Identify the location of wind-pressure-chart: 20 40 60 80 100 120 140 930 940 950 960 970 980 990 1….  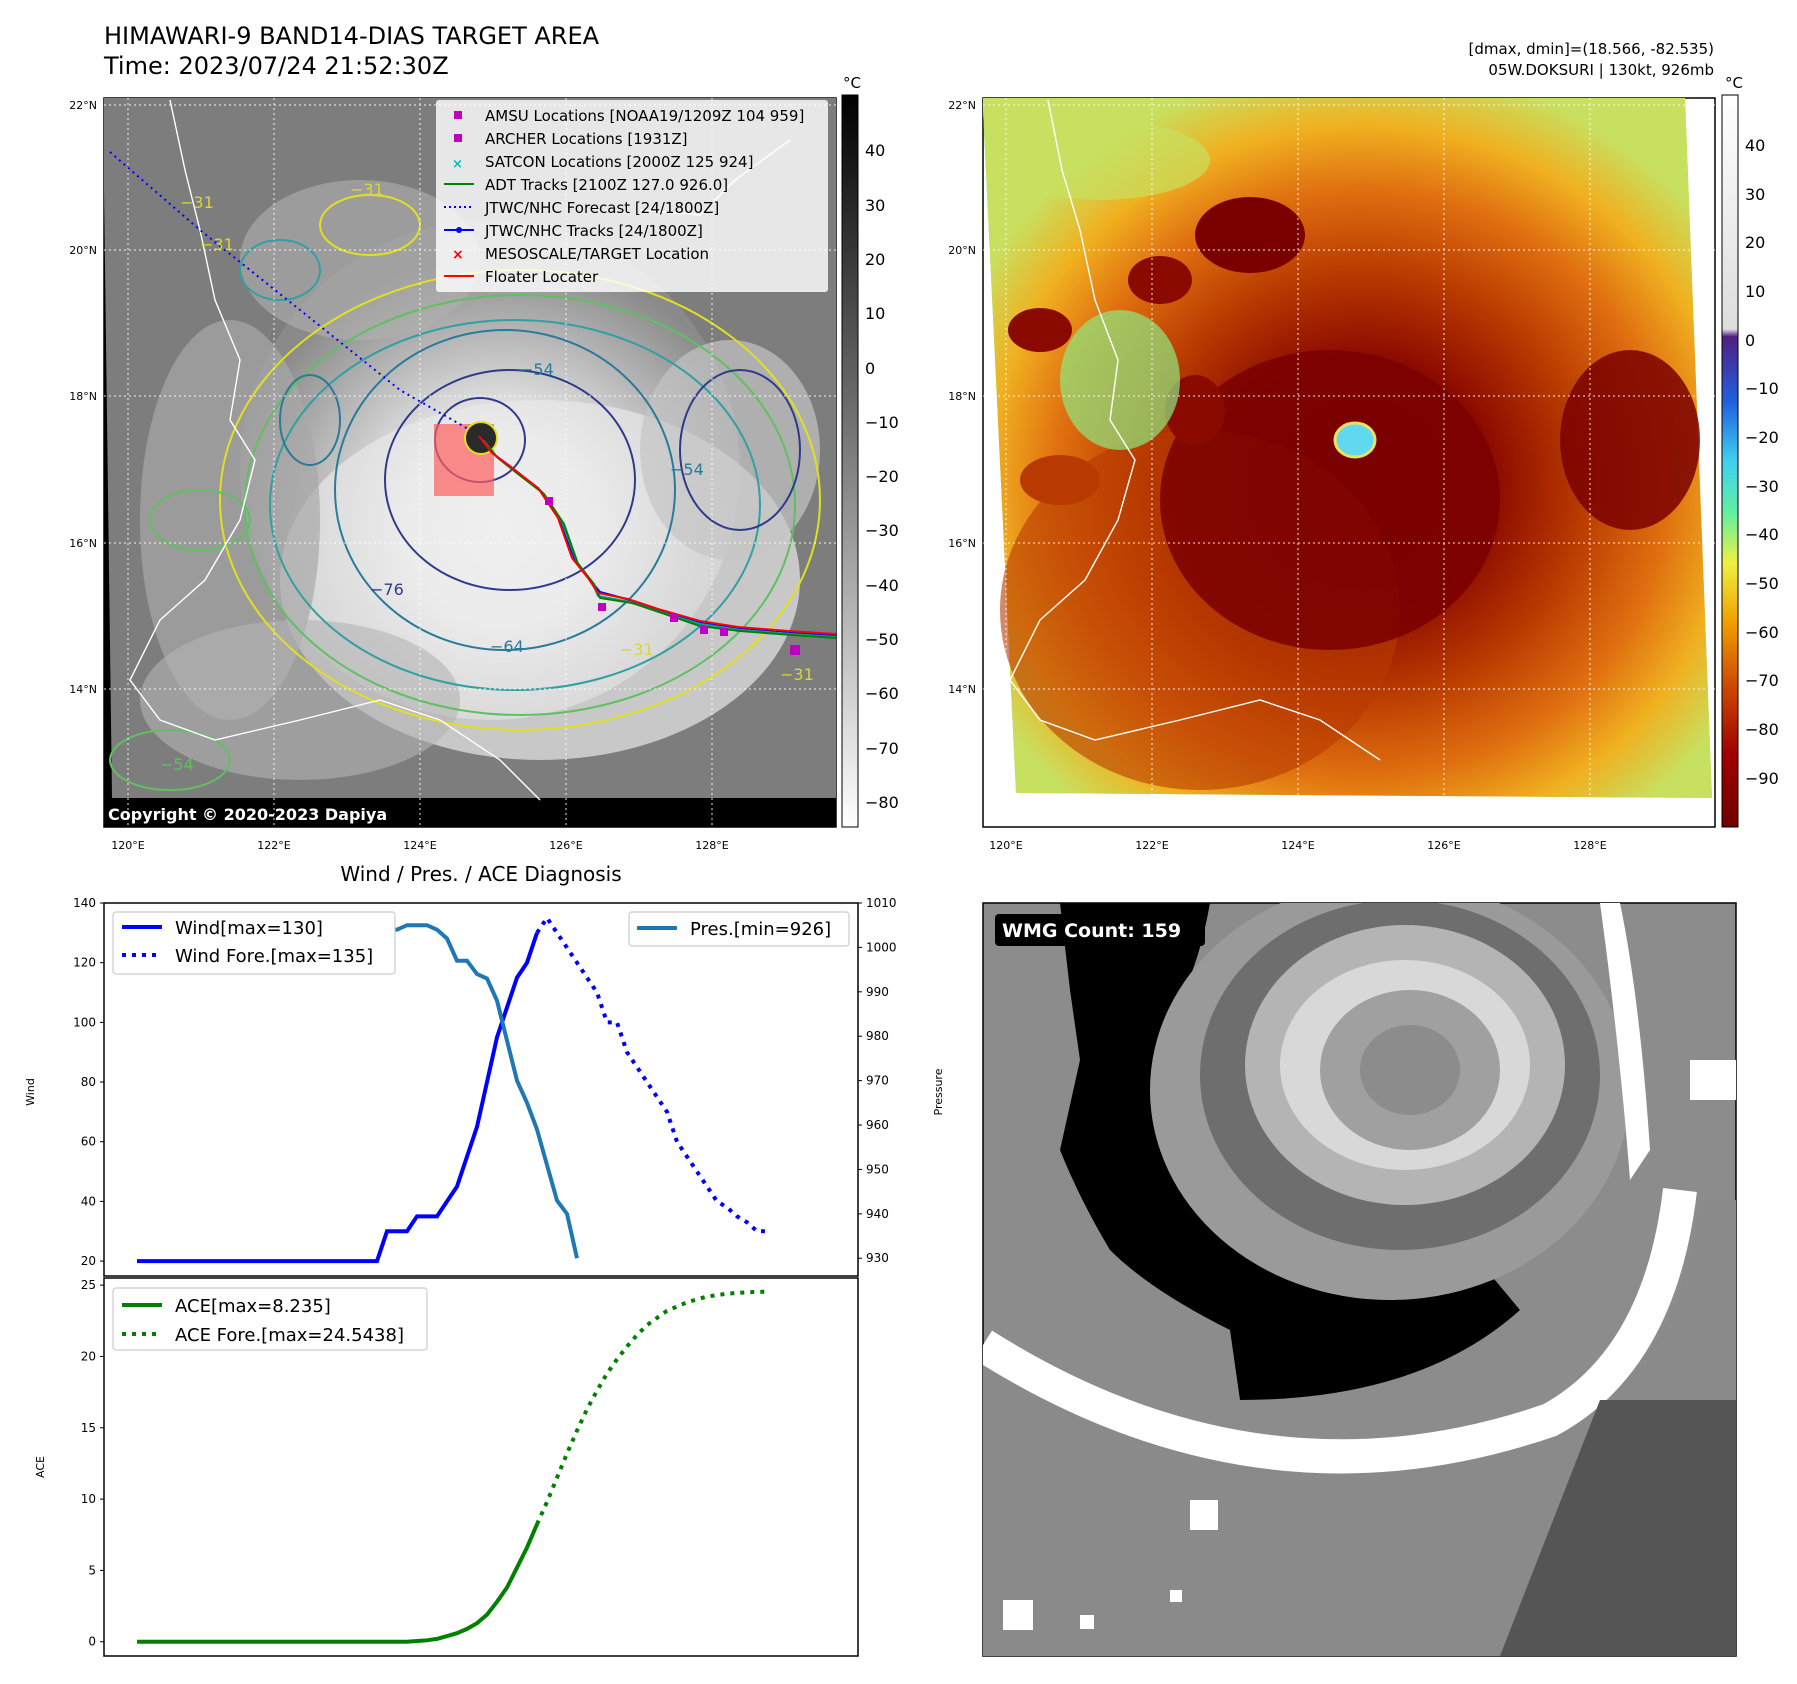
(484, 1086).